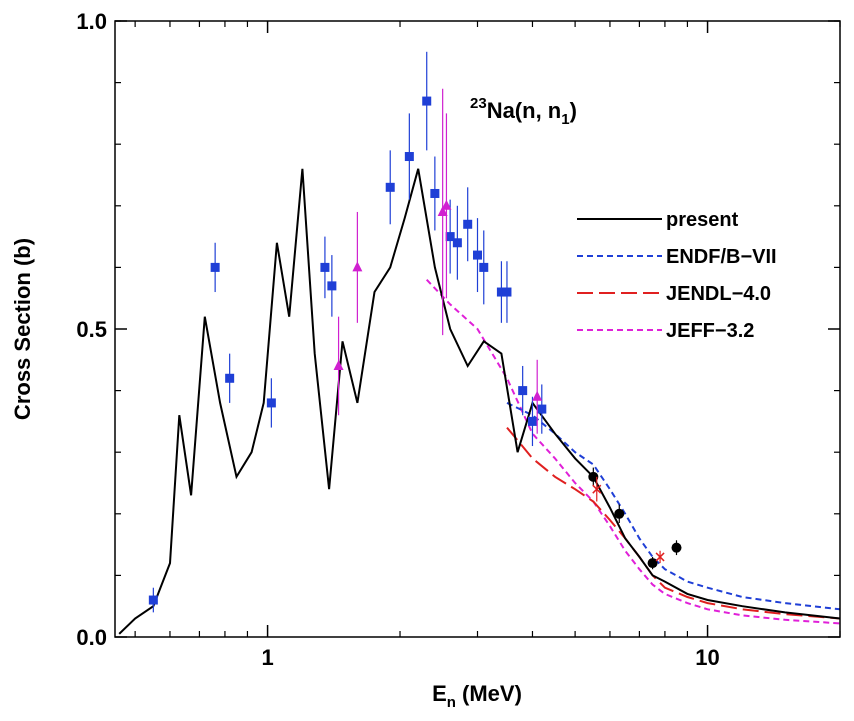 The height and width of the screenshot is (721, 854). Describe the element at coordinates (91, 329) in the screenshot. I see `y-tick-label-1: 0.5` at that location.